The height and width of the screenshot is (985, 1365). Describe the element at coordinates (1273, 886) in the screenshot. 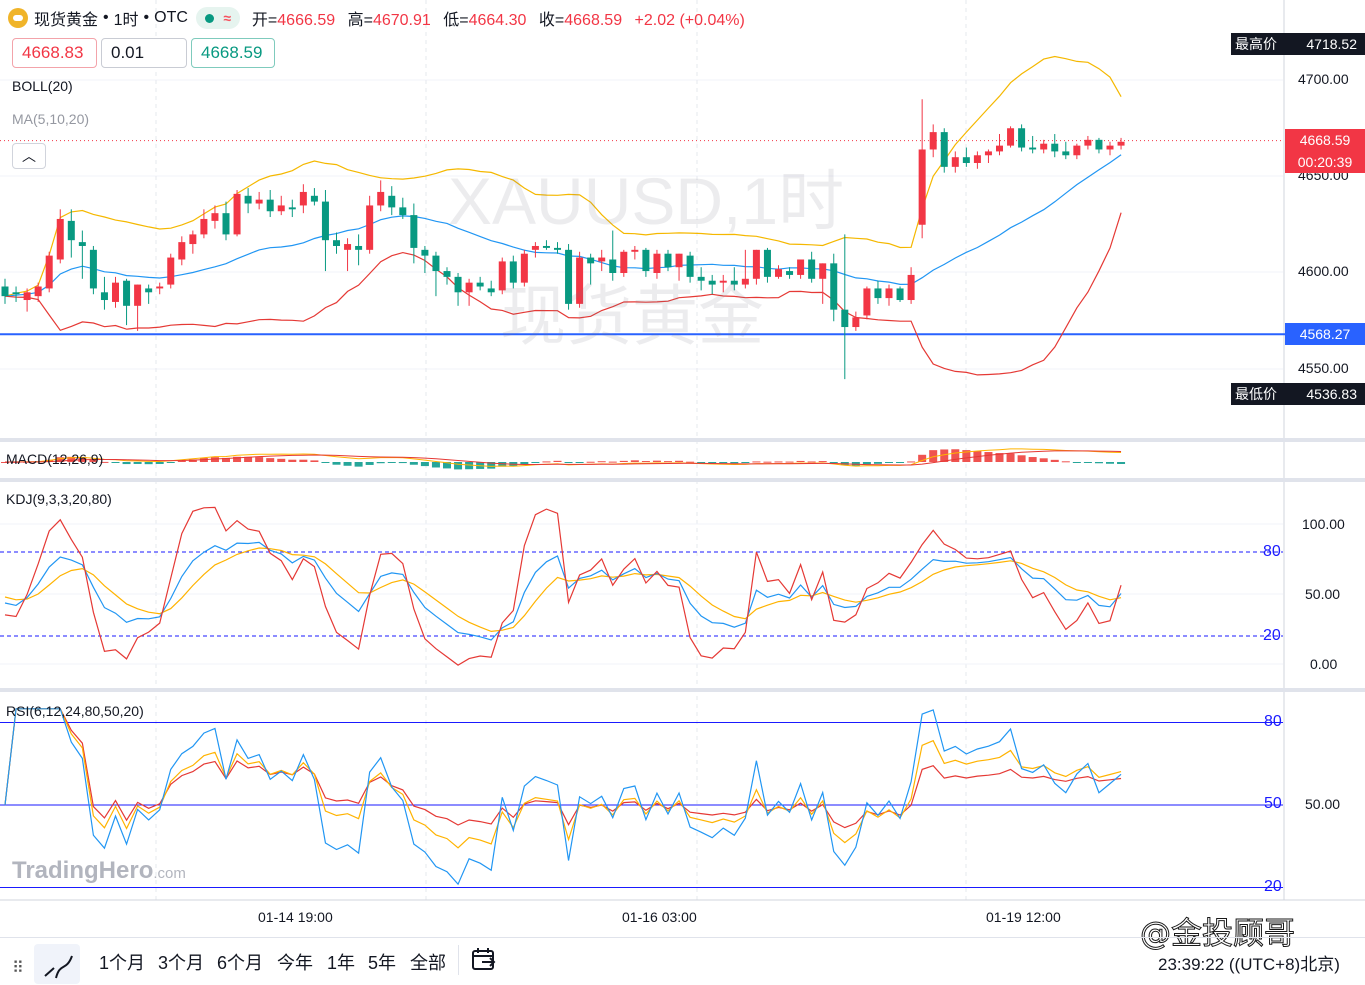

I see `rsi-lower-band-label: 20` at that location.